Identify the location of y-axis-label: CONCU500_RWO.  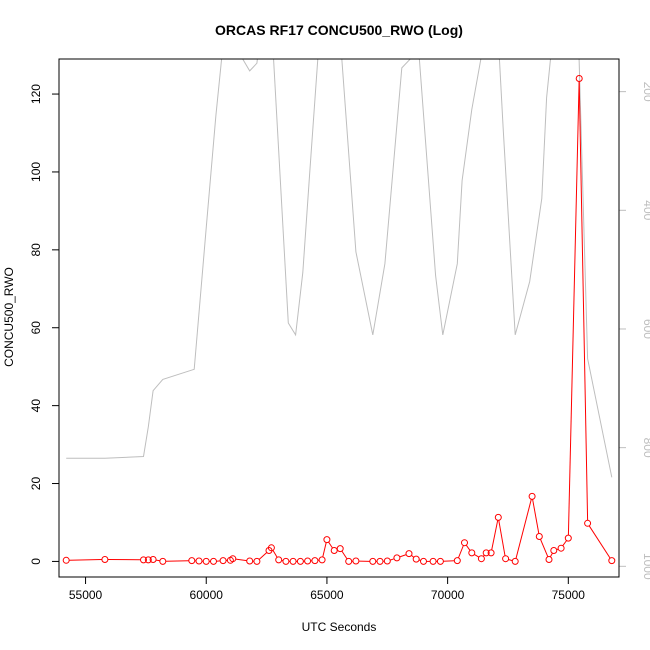
(9, 317).